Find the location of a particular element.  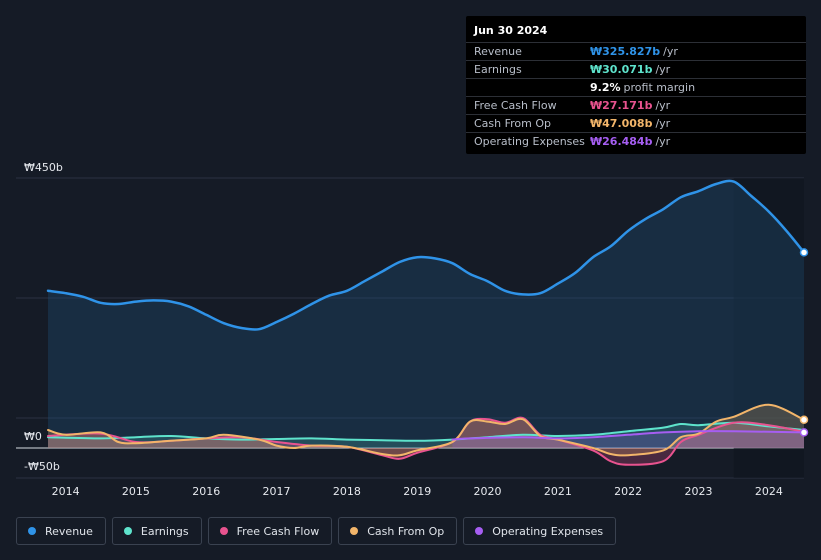

tooltip-label: Free Cash Flow is located at coordinates (515, 105).